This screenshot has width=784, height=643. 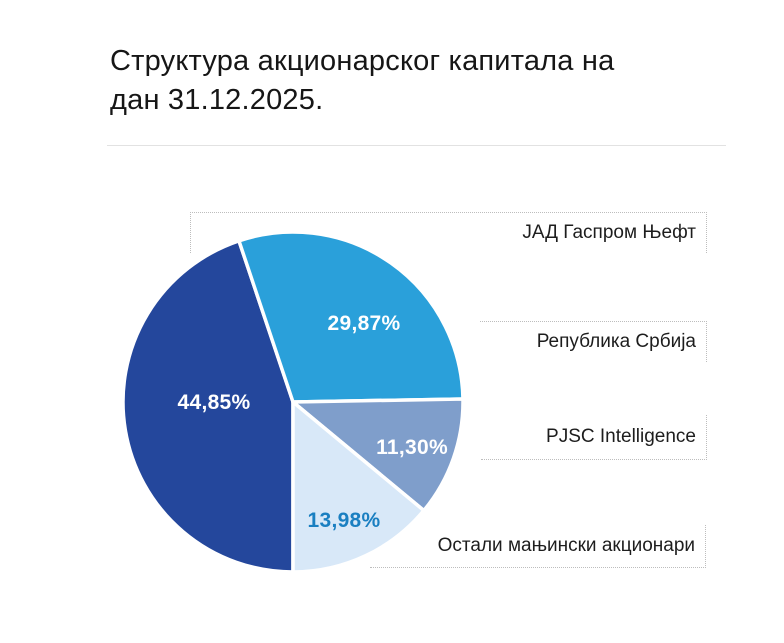 I want to click on callout-label-gasprom: ЈАД Гаспром Њефт, so click(x=448, y=232).